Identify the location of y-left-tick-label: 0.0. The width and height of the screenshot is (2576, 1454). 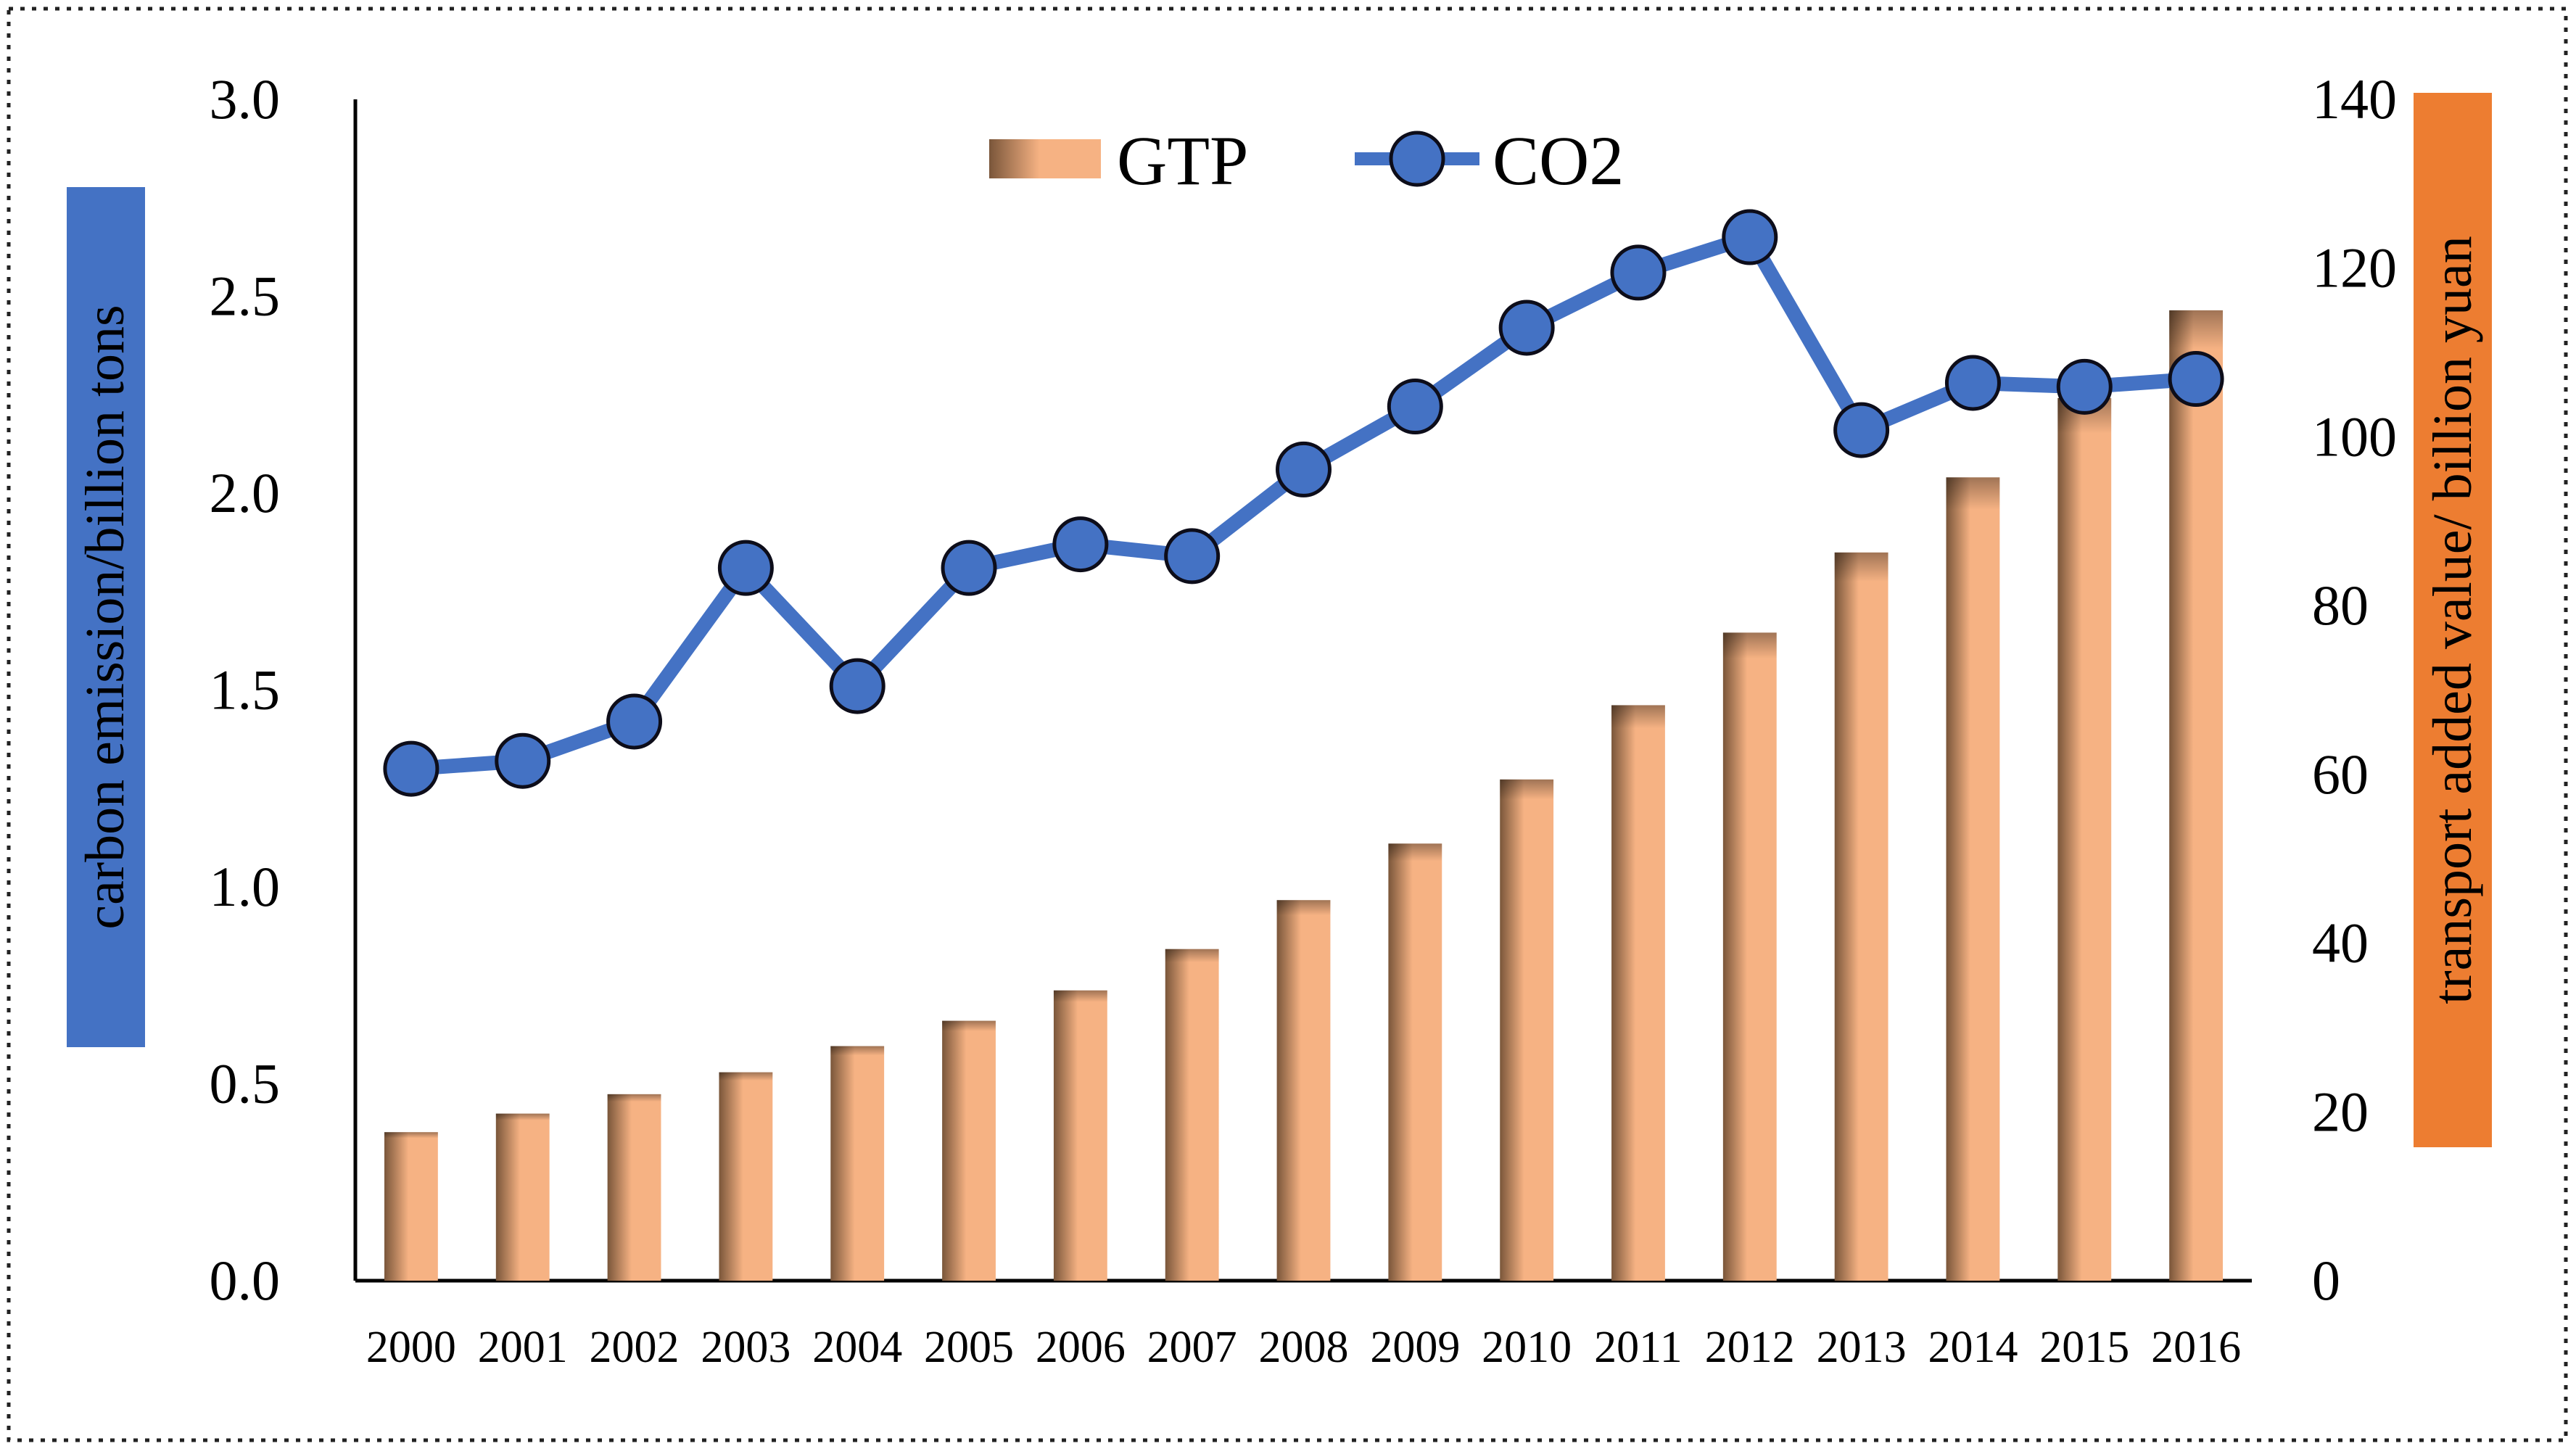
(246, 1280).